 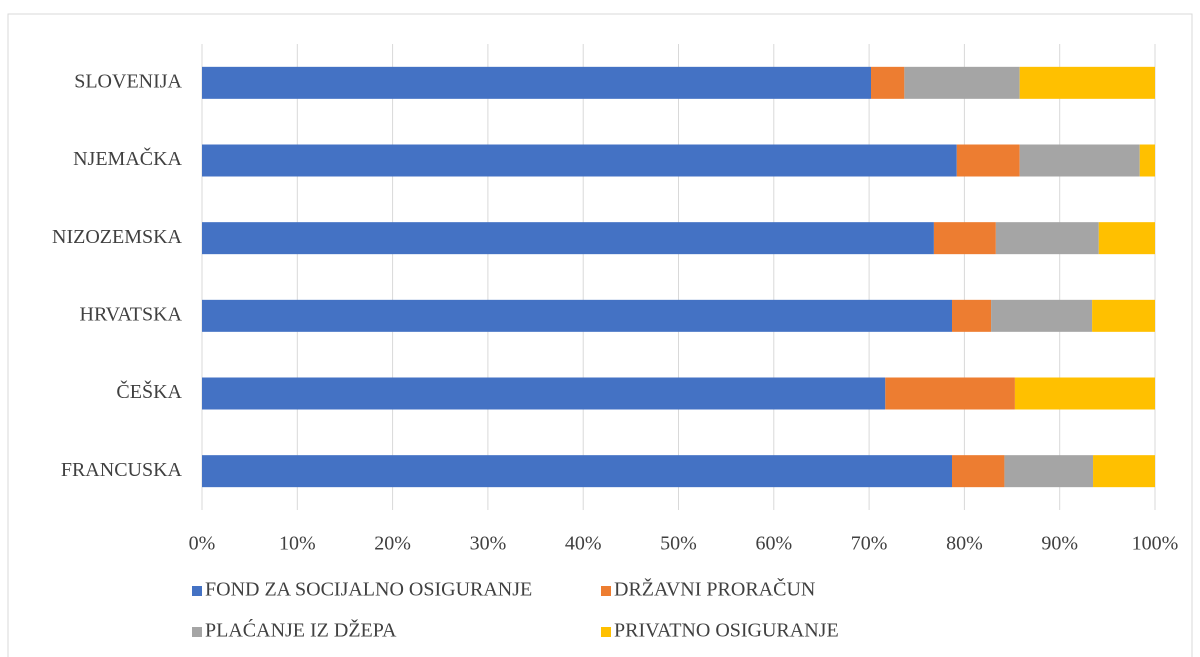 I want to click on y-tick-label: SLOVENIJA, so click(x=128, y=81).